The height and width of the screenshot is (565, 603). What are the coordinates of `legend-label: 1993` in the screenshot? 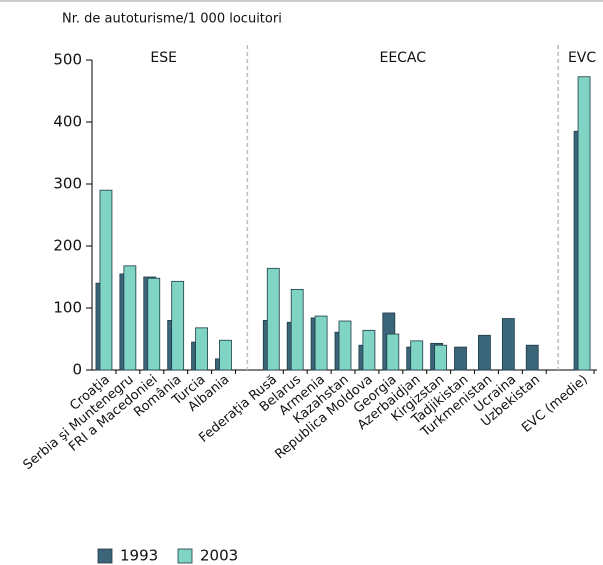 It's located at (139, 556).